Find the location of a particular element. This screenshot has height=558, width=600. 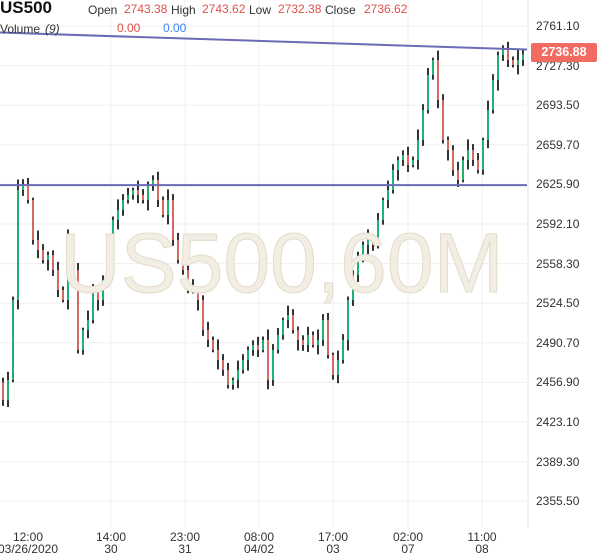

x-tick-label: 14:00 30 is located at coordinates (111, 543).